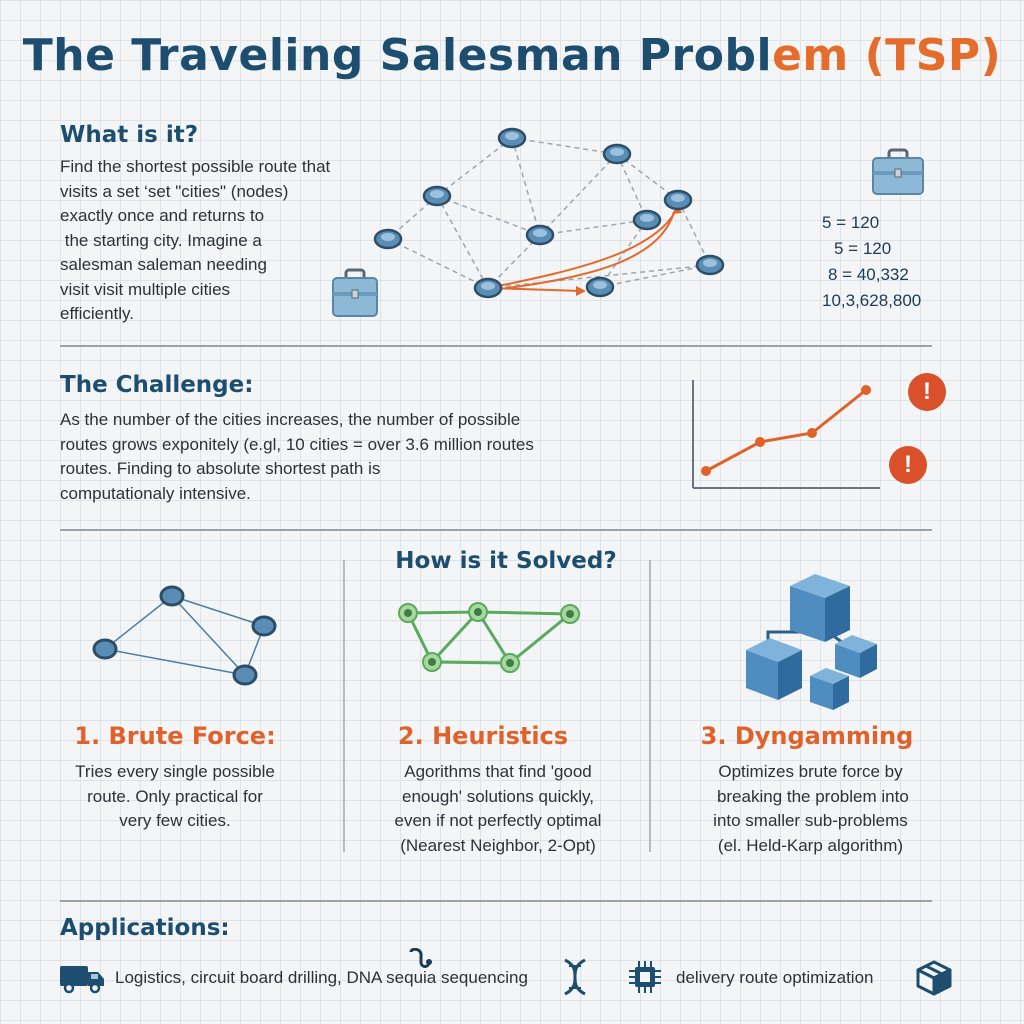 The image size is (1024, 1024). What do you see at coordinates (810, 845) in the screenshot?
I see `description-line: (el. Held-Karp algorithm)` at bounding box center [810, 845].